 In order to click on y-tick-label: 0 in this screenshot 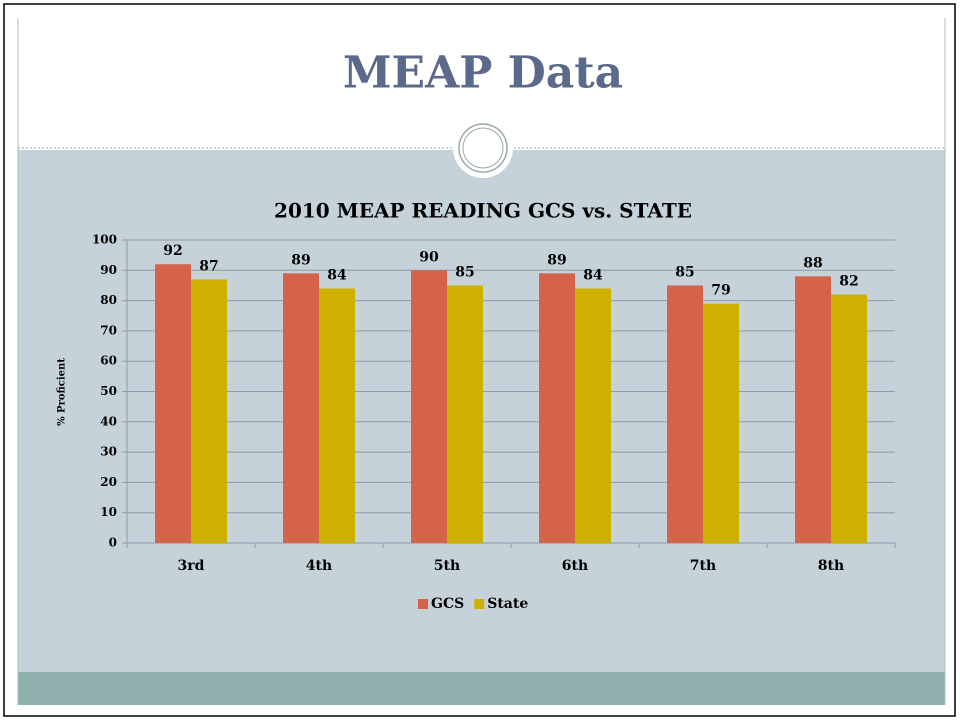, I will do `click(113, 543)`.